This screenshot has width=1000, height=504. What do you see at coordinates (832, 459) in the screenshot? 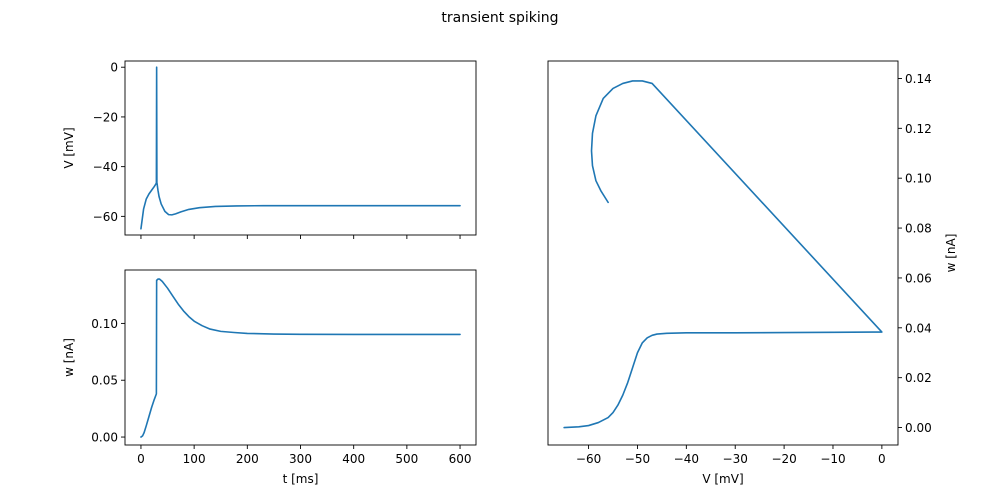
I see `x-tick-label: −10` at bounding box center [832, 459].